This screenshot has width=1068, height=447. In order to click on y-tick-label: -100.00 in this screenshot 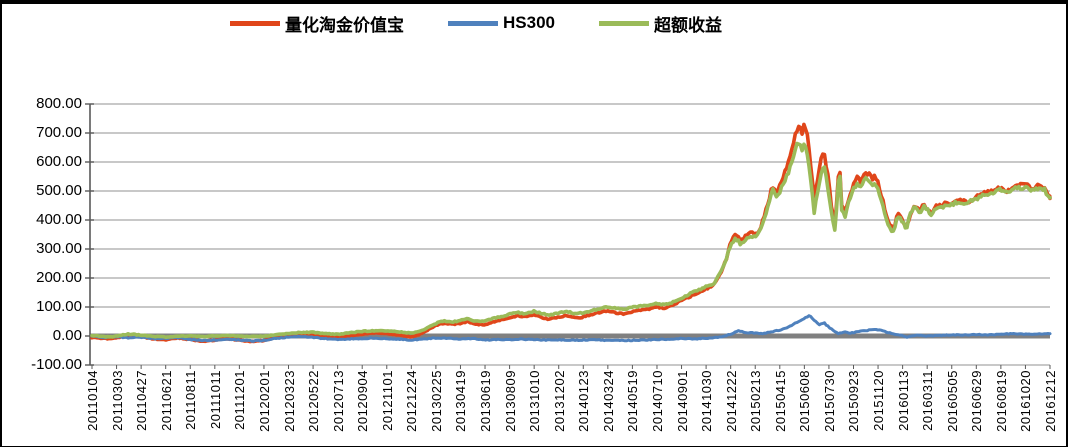, I will do `click(56, 364)`.